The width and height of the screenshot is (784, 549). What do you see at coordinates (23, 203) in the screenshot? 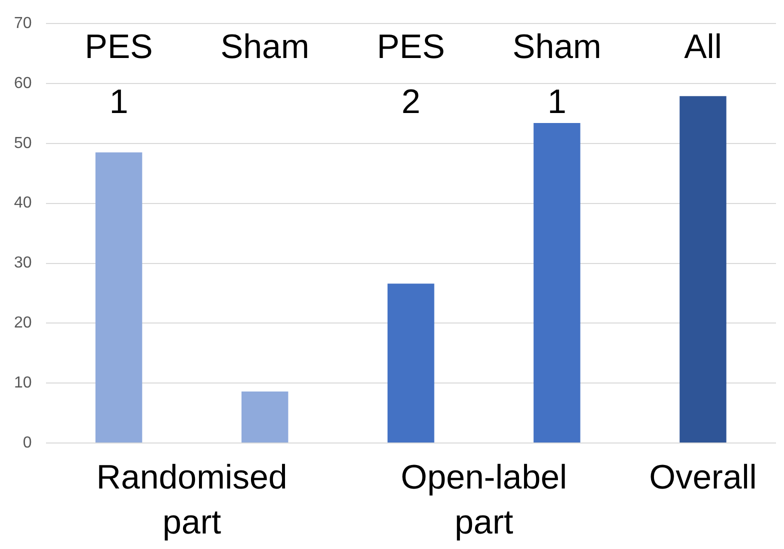
I see `y-tick-label: 40` at bounding box center [23, 203].